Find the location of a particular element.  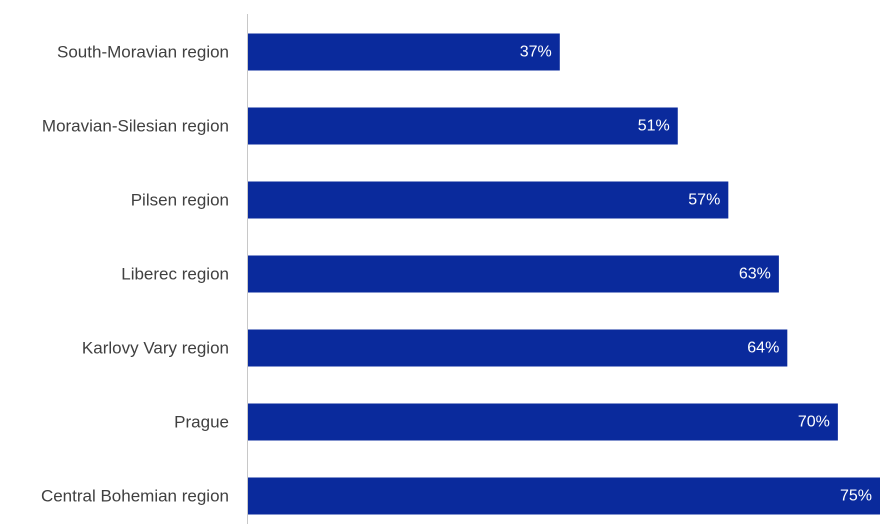

value-label: 63% is located at coordinates (755, 274).